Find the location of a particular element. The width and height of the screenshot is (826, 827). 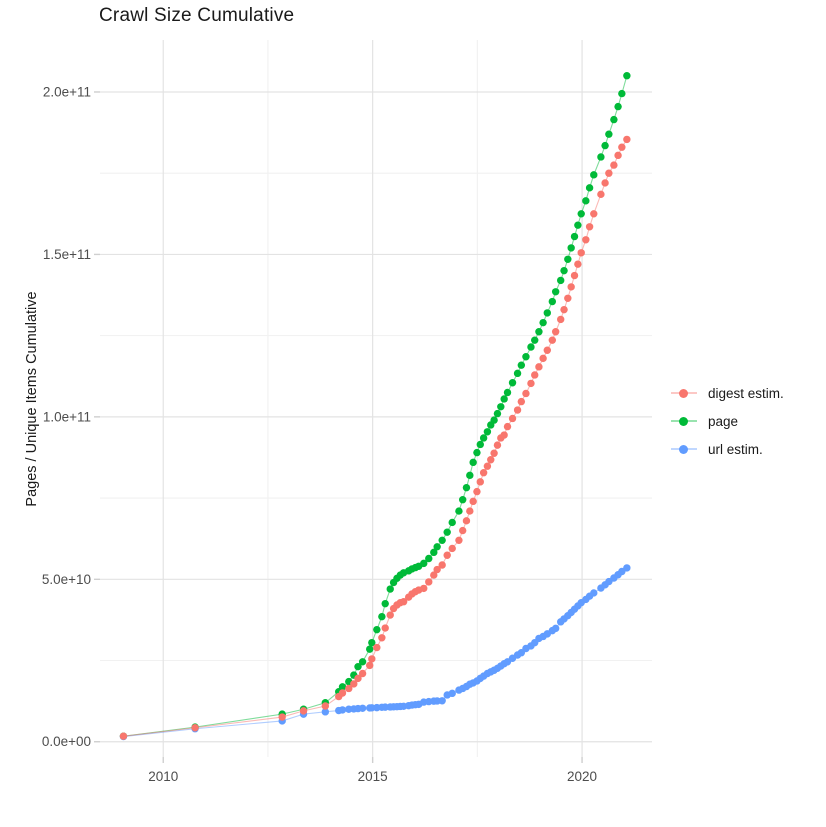

legend-item: page is located at coordinates (727, 421).